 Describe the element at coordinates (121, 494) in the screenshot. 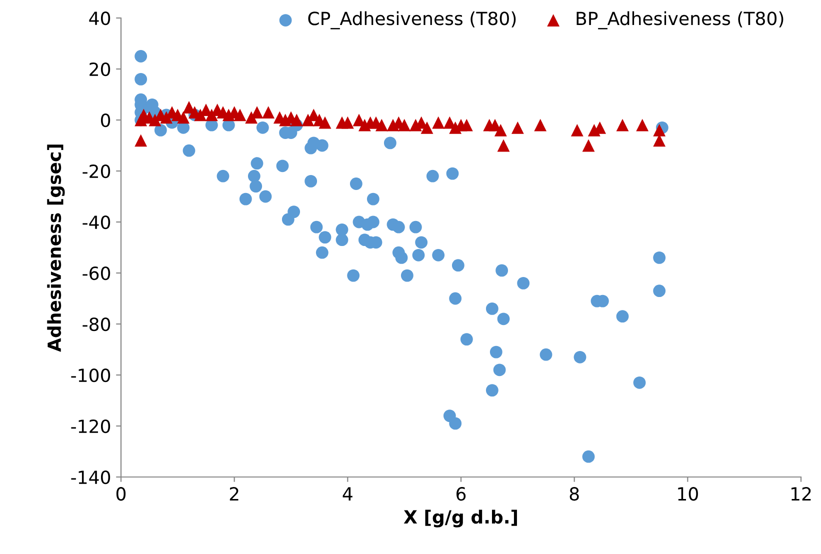

I see `x-tick-label: 0` at that location.